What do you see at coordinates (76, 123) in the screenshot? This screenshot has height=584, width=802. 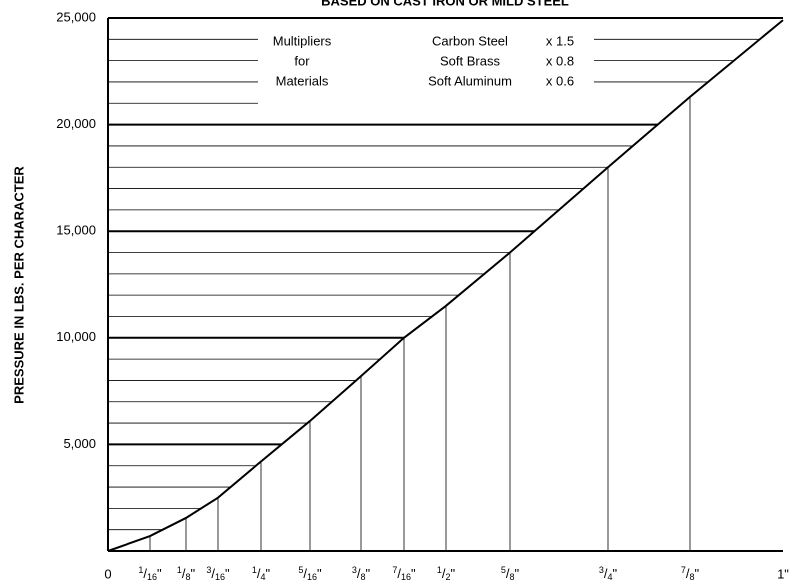 I see `y-tick-label: 20,000` at bounding box center [76, 123].